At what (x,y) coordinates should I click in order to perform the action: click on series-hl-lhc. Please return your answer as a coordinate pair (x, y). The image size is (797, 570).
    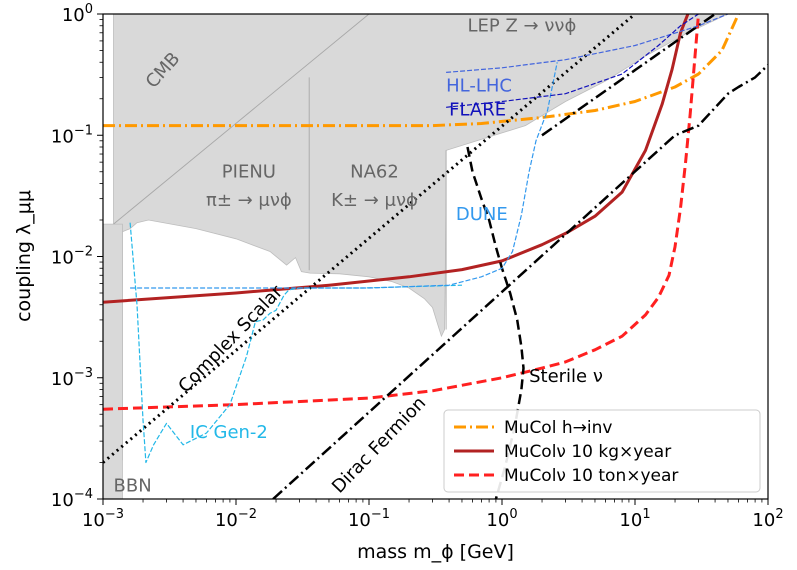
    Looking at the image, I should click on (587, 43).